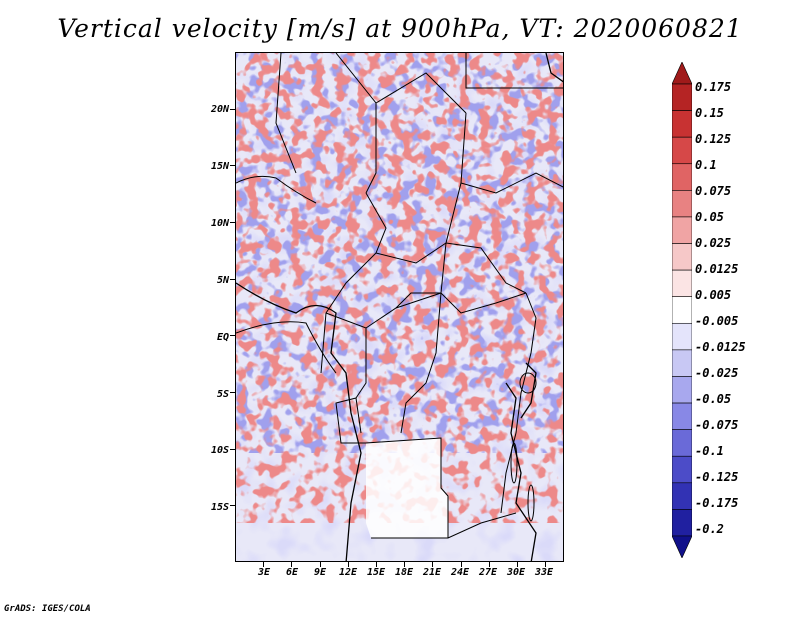 This screenshot has height=618, width=800. What do you see at coordinates (219, 166) in the screenshot?
I see `lat-label-15n: 15N` at bounding box center [219, 166].